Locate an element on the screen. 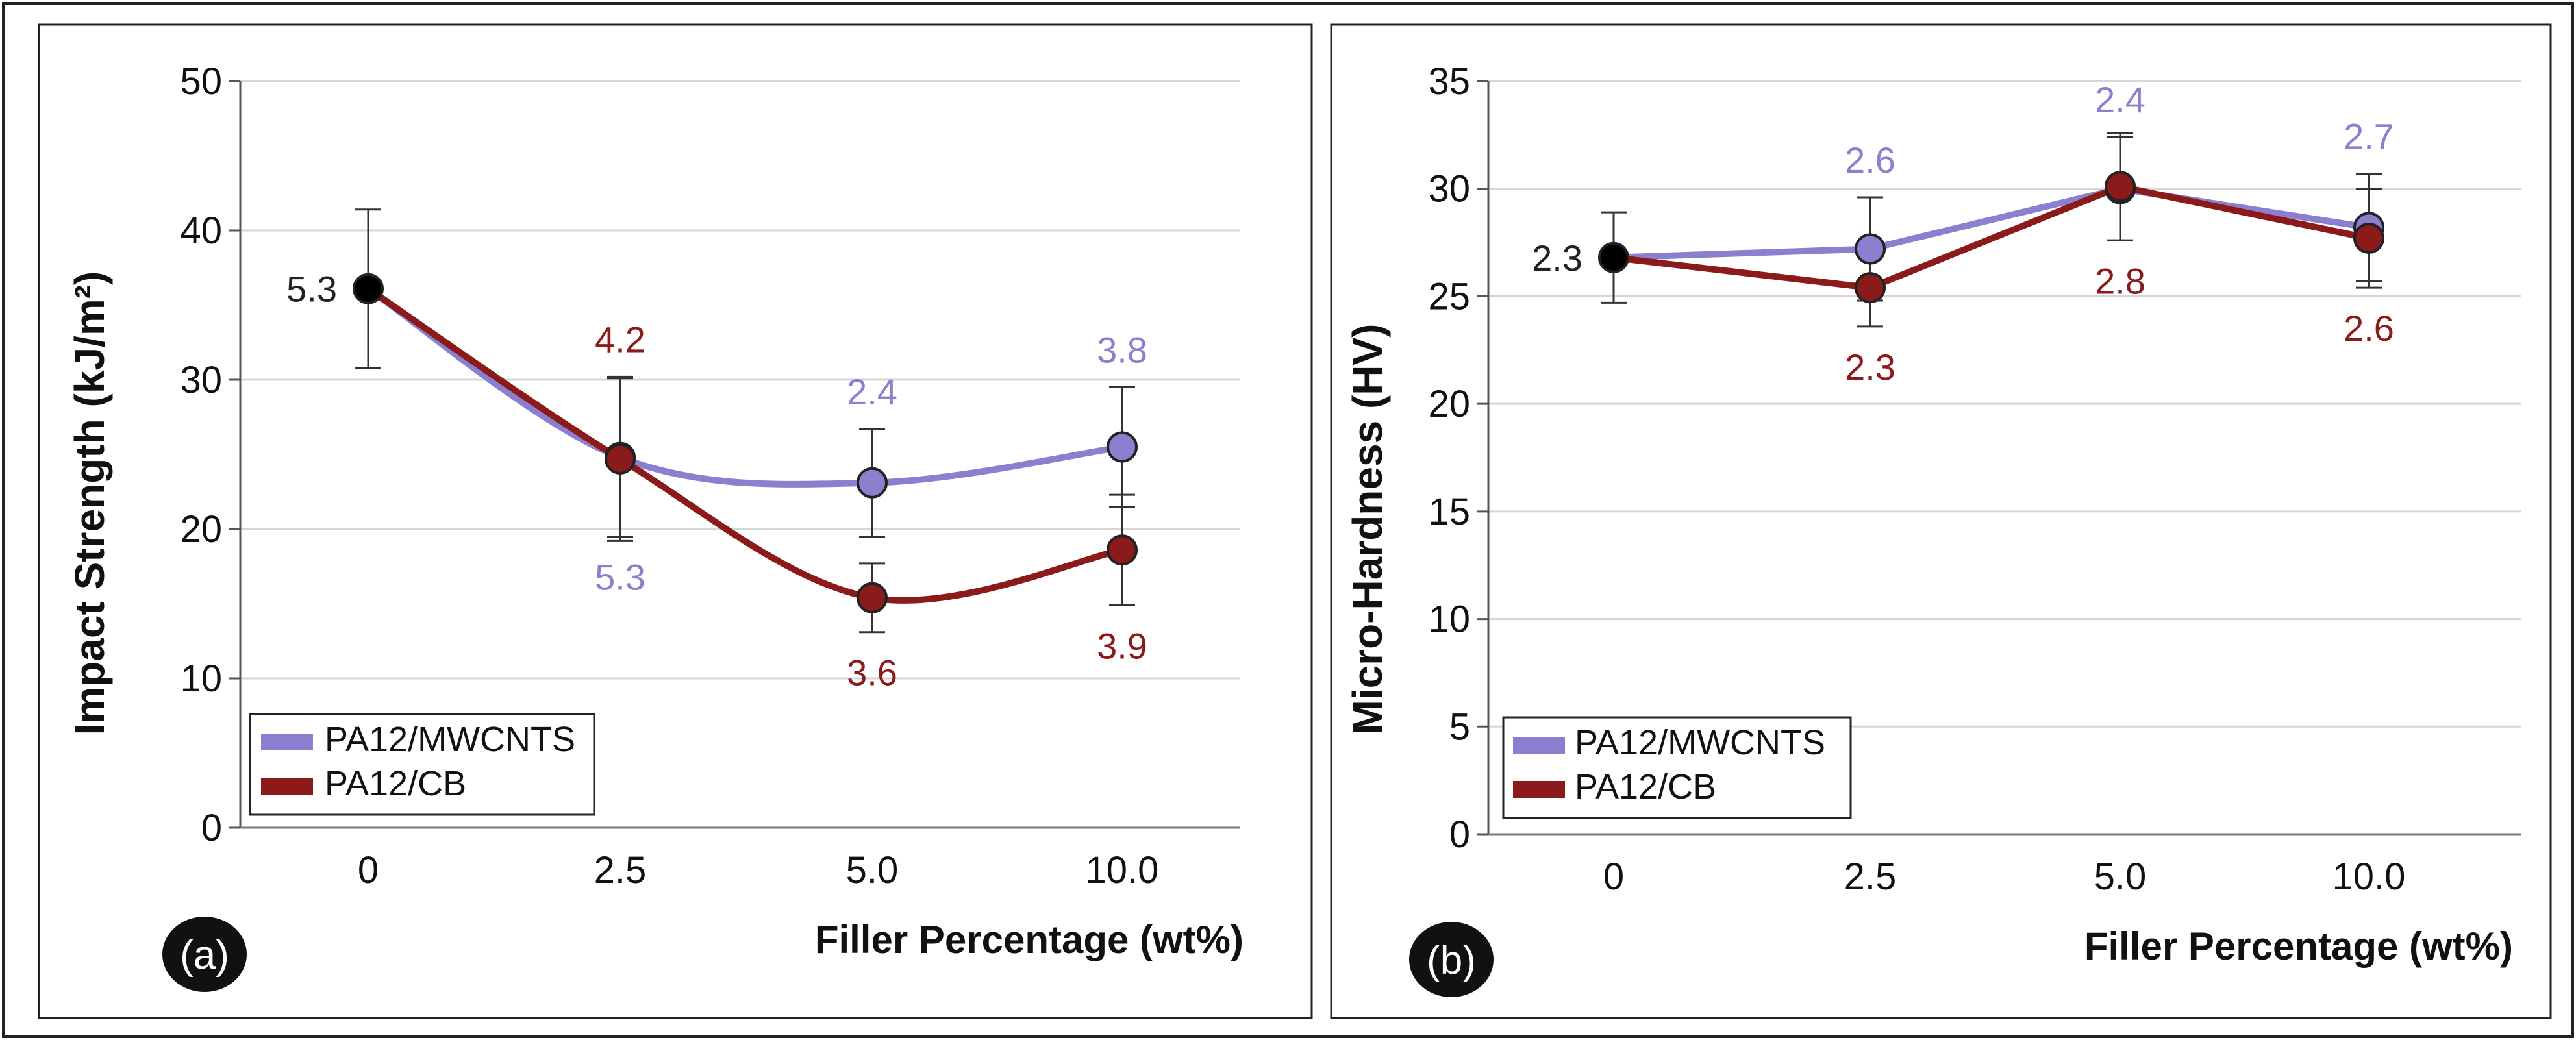 The height and width of the screenshot is (1040, 2576). panel-a-label-badge: (a) is located at coordinates (204, 954).